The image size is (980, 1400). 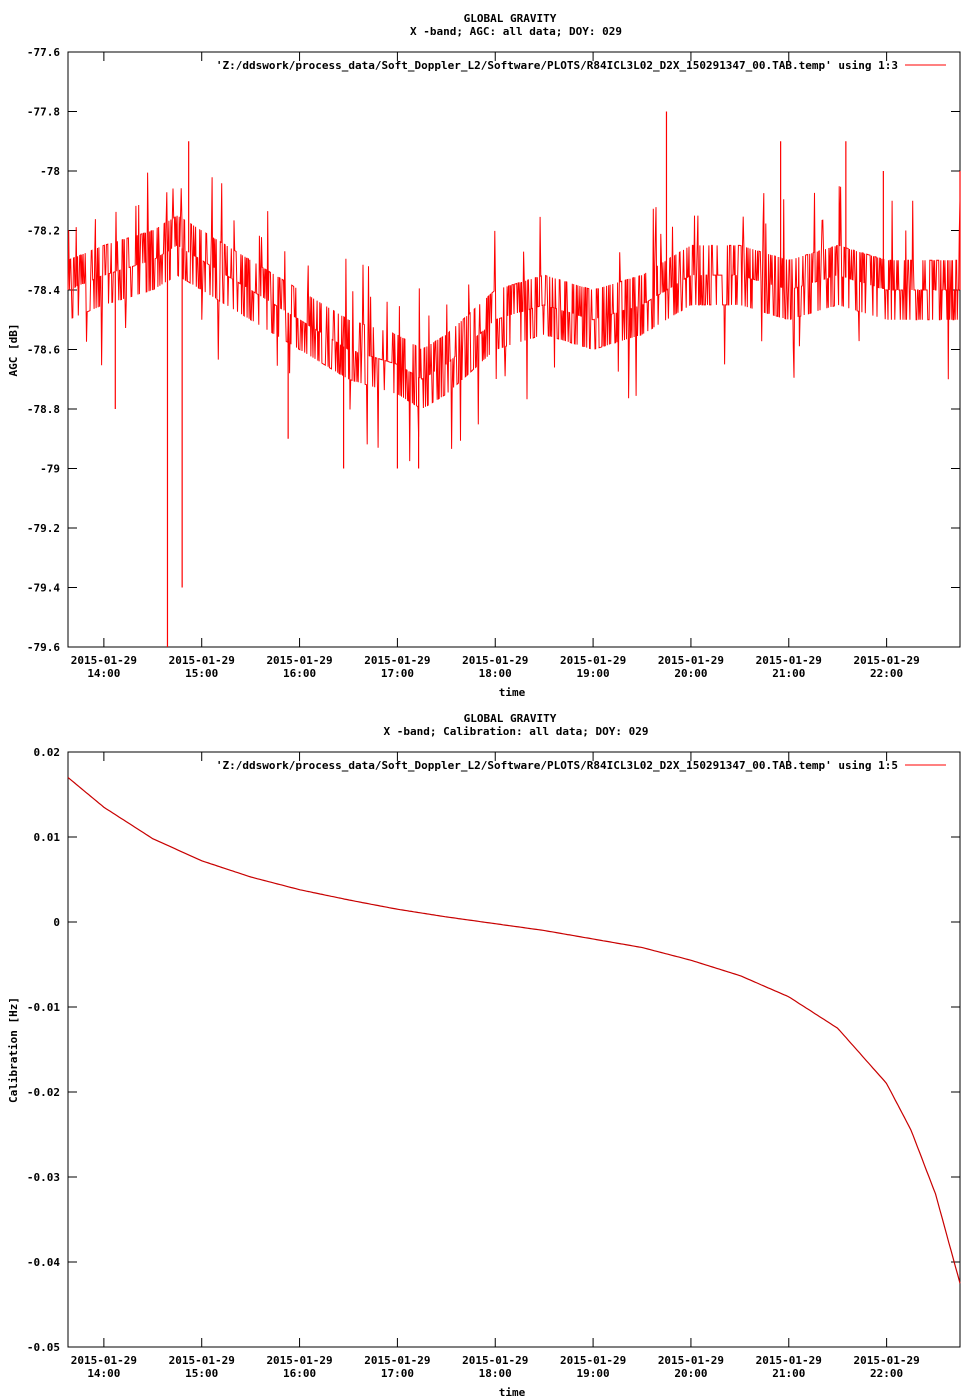 What do you see at coordinates (493, 112) in the screenshot?
I see `agc-y-tick: -77.8` at bounding box center [493, 112].